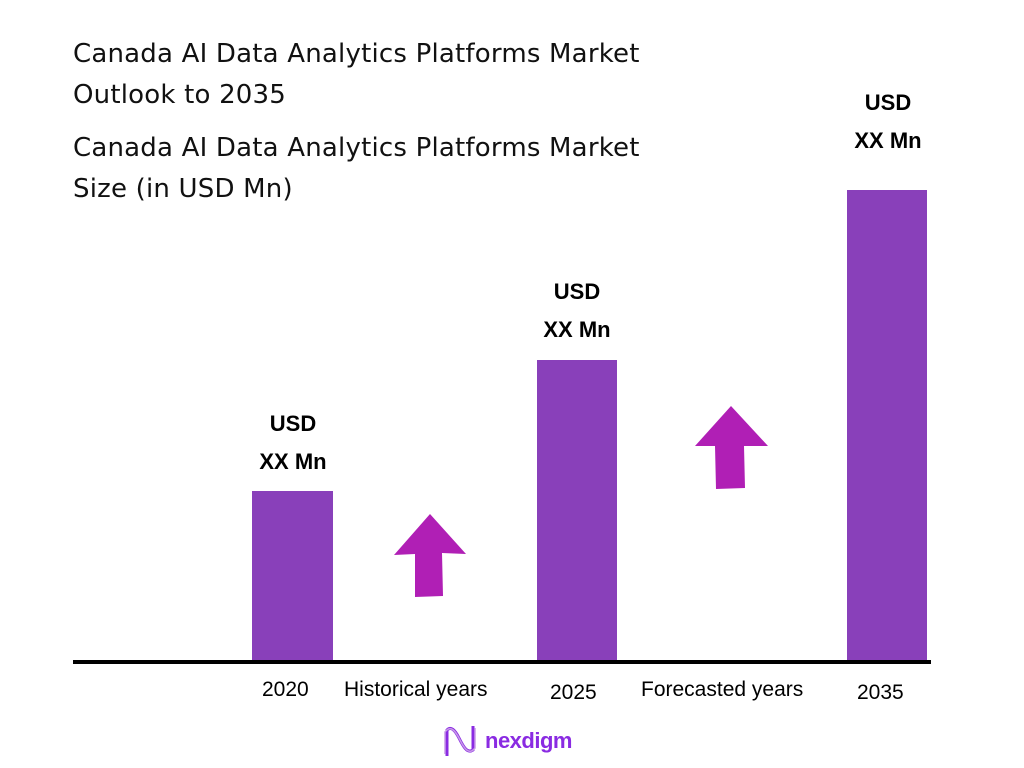  I want to click on period-label-forecasted: Forecasted years, so click(722, 689).